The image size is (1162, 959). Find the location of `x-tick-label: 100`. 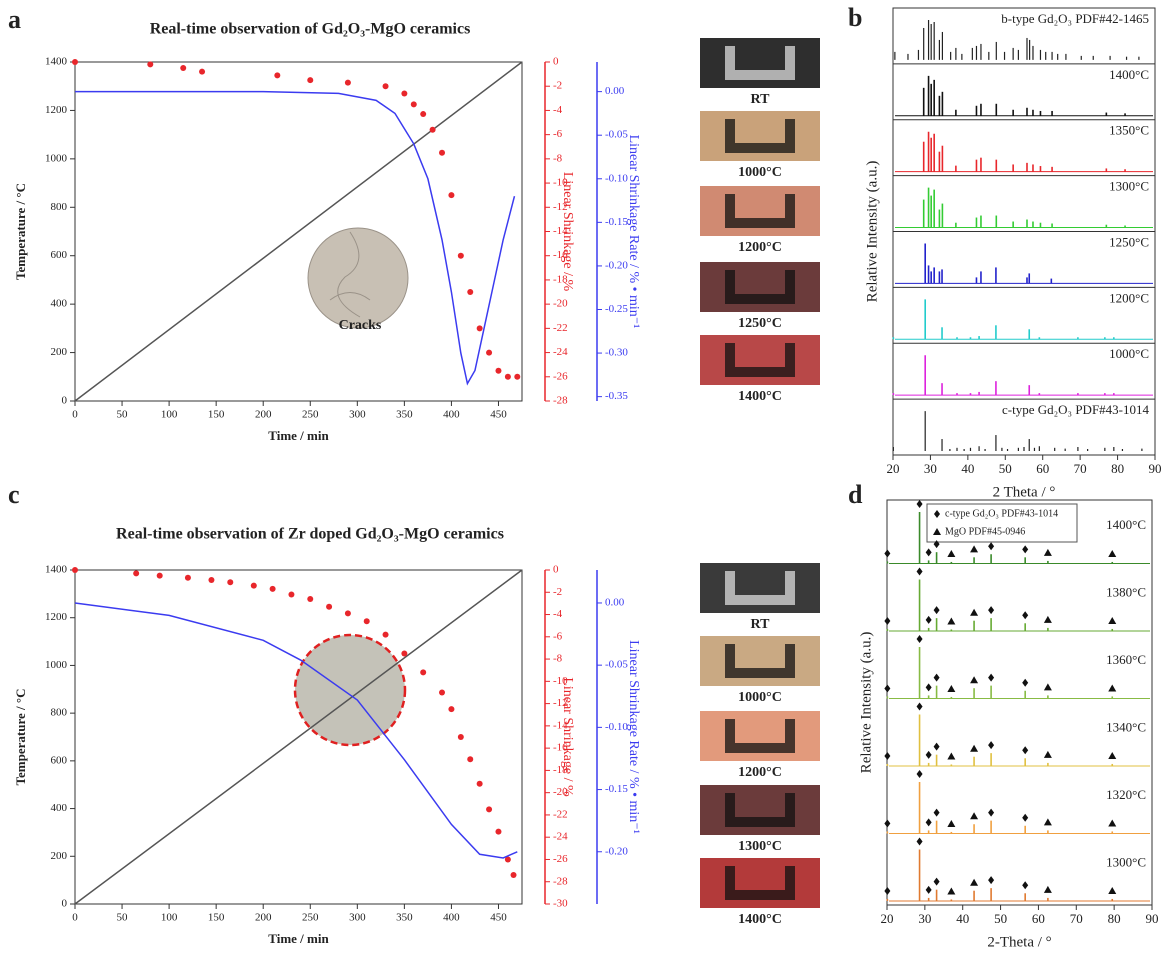

x-tick-label: 100 is located at coordinates (169, 415).